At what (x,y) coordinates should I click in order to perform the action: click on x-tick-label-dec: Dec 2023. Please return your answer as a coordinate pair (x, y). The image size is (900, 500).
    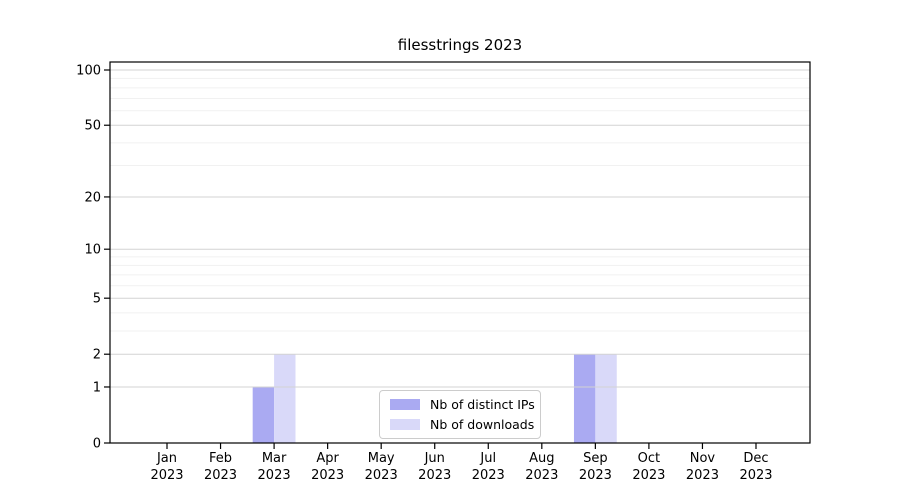
    Looking at the image, I should click on (755, 467).